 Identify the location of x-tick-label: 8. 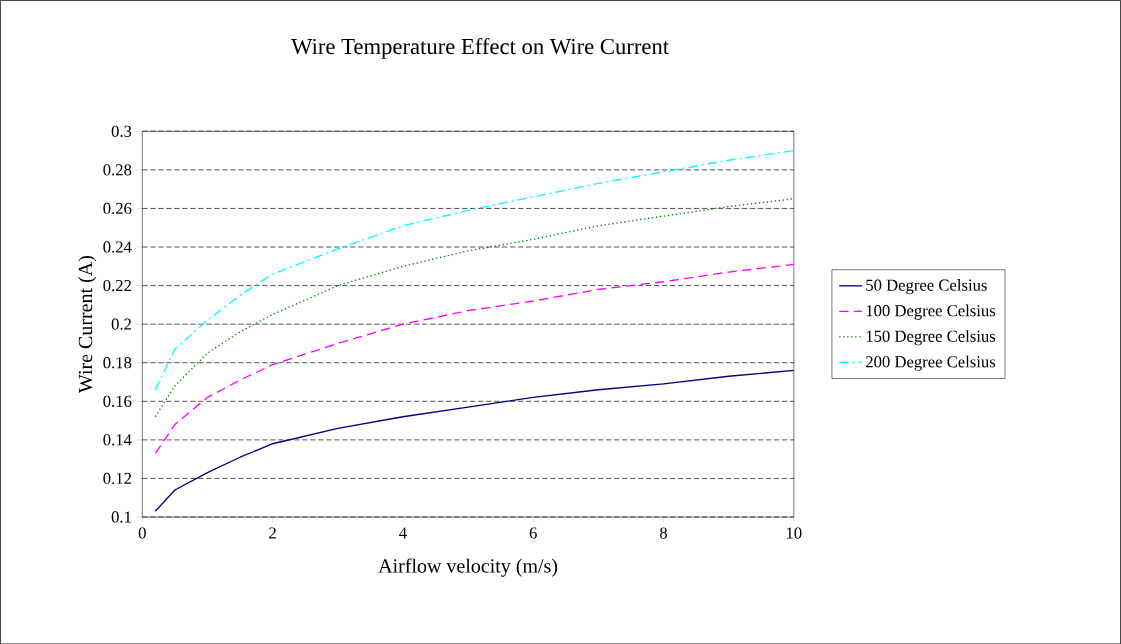
(663, 533).